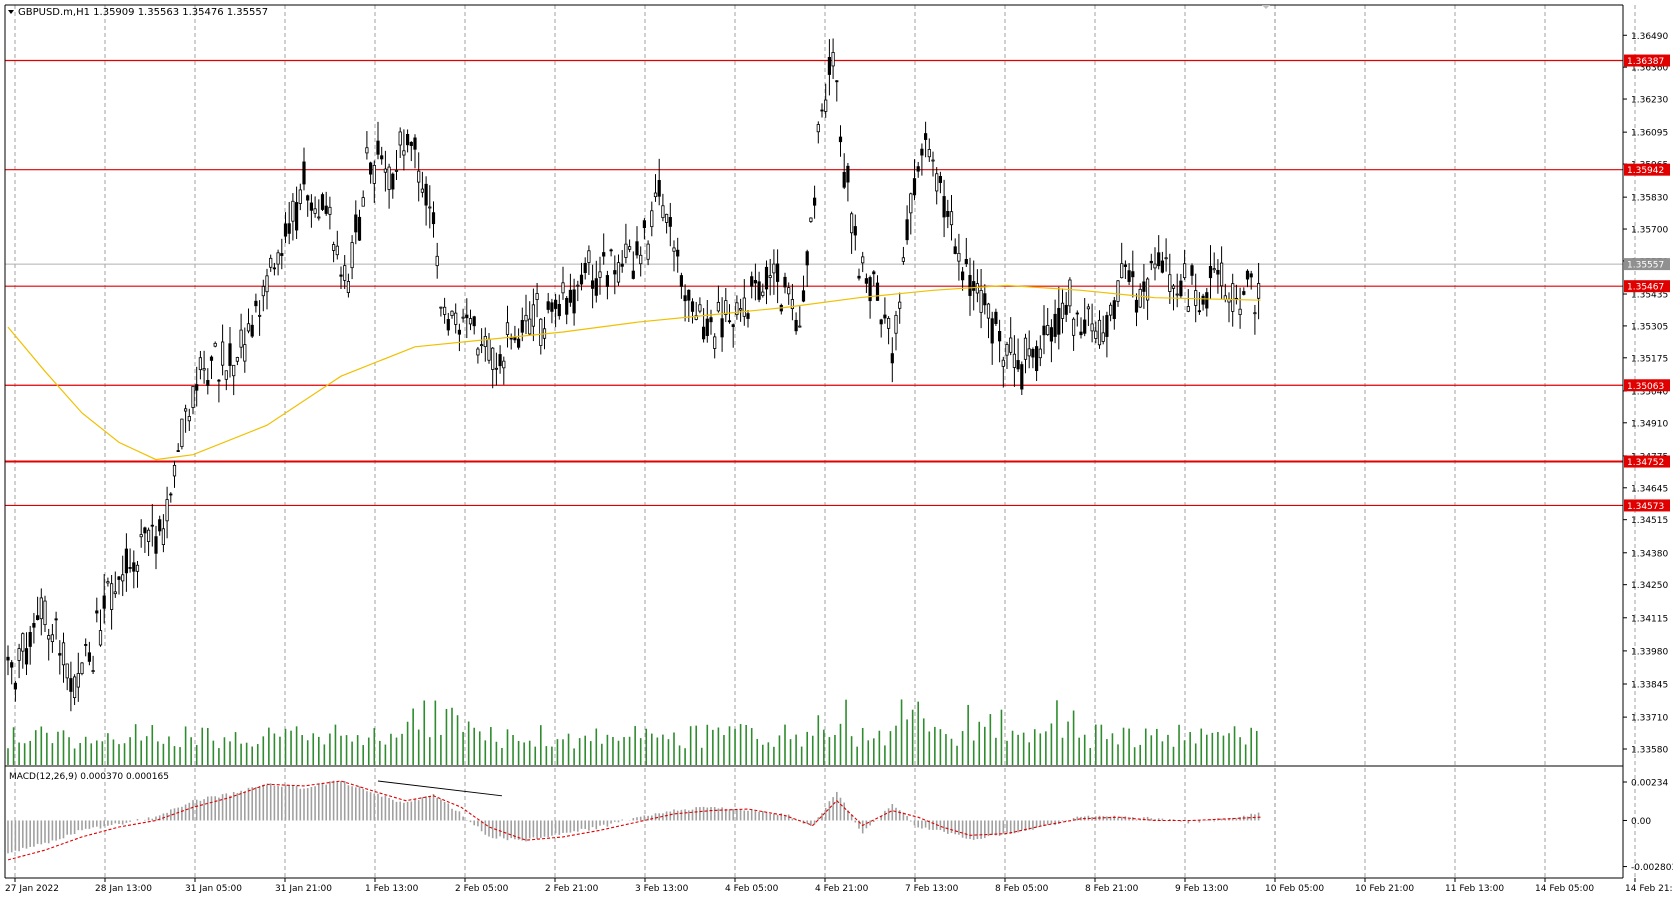 The width and height of the screenshot is (1673, 901). What do you see at coordinates (1649, 359) in the screenshot?
I see `price-tick-label: 1.35175` at bounding box center [1649, 359].